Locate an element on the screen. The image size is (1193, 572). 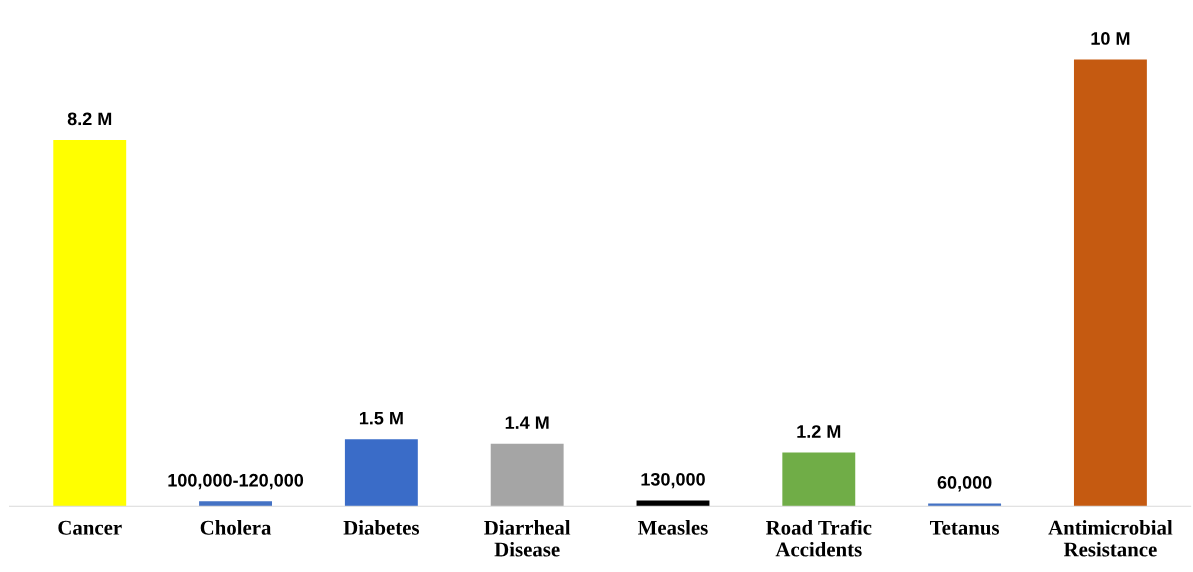
x-tick-label: Diabetes is located at coordinates (381, 527).